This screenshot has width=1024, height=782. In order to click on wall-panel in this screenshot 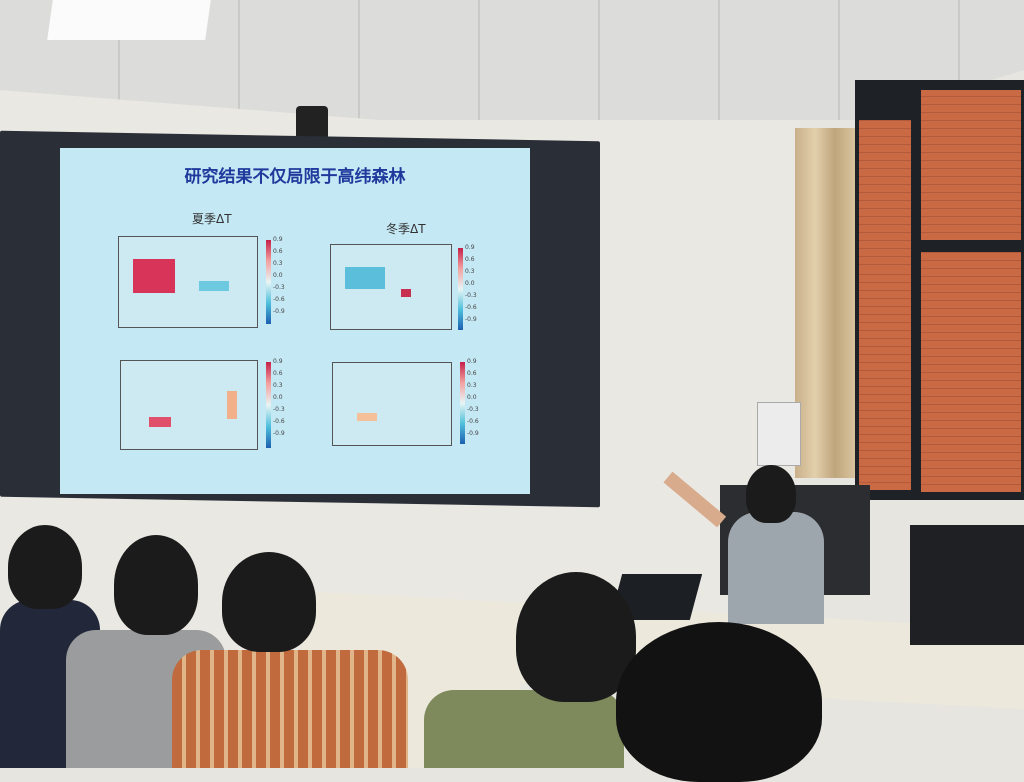, I will do `click(779, 434)`.